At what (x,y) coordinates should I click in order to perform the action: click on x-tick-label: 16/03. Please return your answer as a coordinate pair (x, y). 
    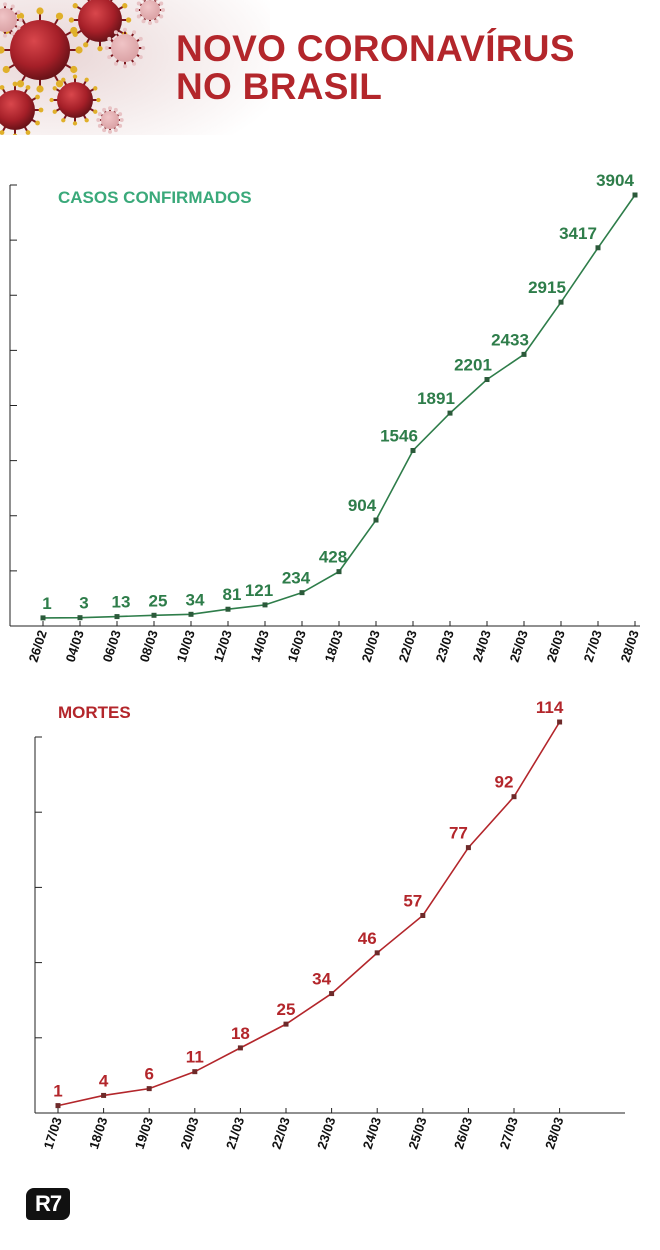
    Looking at the image, I should click on (297, 646).